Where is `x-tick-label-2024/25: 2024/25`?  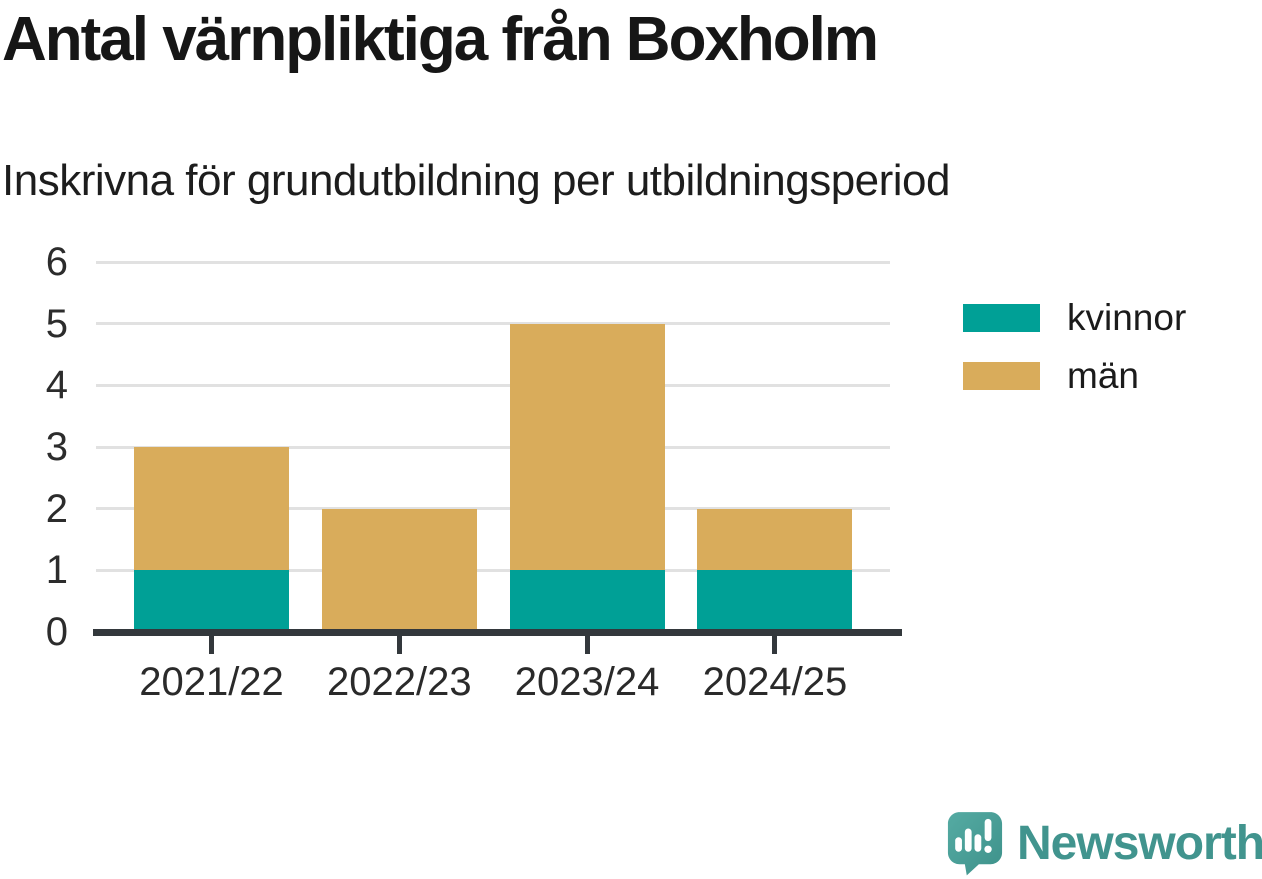
x-tick-label-2024/25: 2024/25 is located at coordinates (775, 682).